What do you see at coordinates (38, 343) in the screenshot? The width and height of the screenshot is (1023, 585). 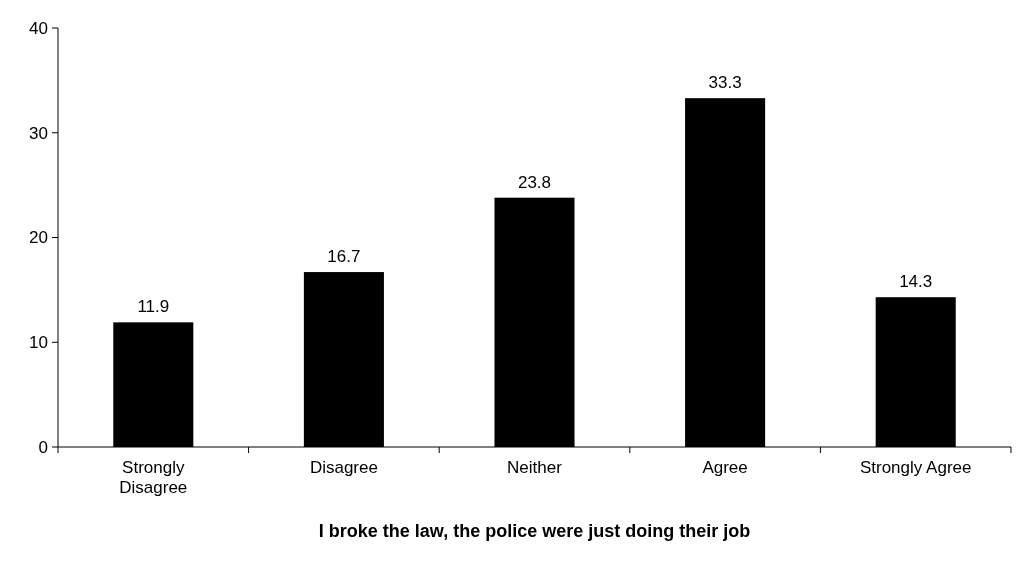 I see `y-tick-label: 10` at bounding box center [38, 343].